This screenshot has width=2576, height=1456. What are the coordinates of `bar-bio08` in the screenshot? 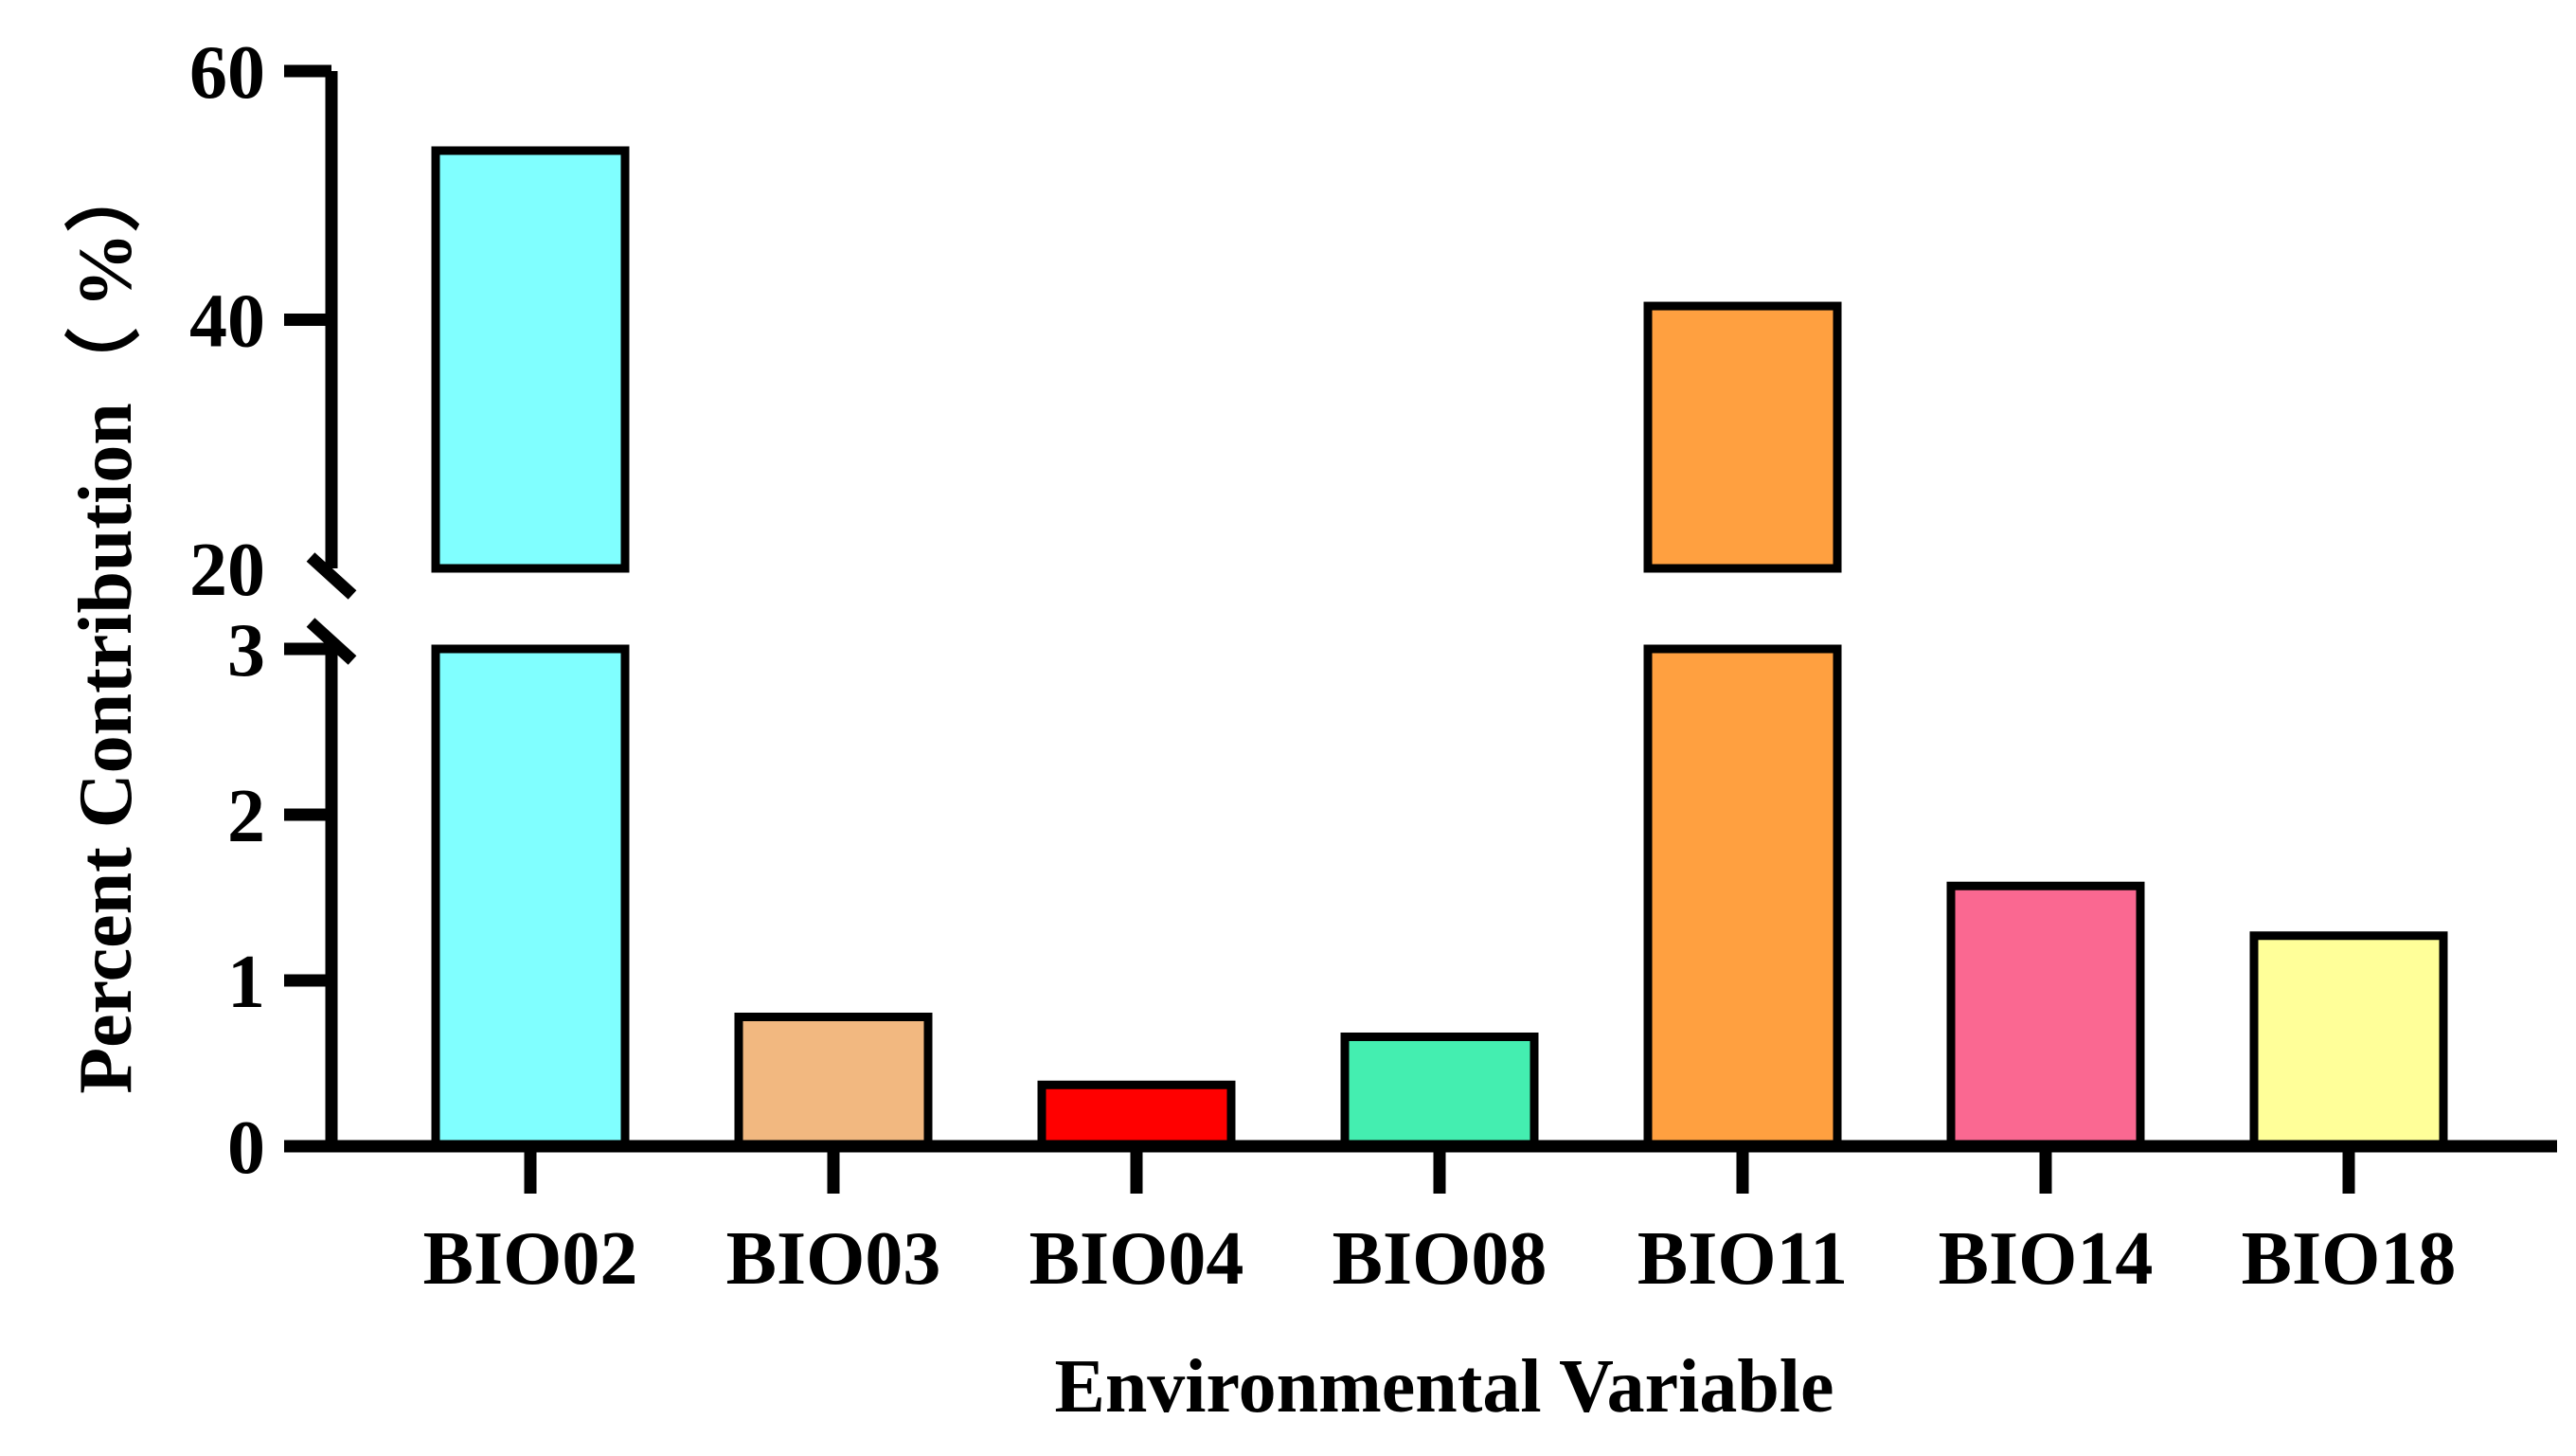 It's located at (1439, 1092).